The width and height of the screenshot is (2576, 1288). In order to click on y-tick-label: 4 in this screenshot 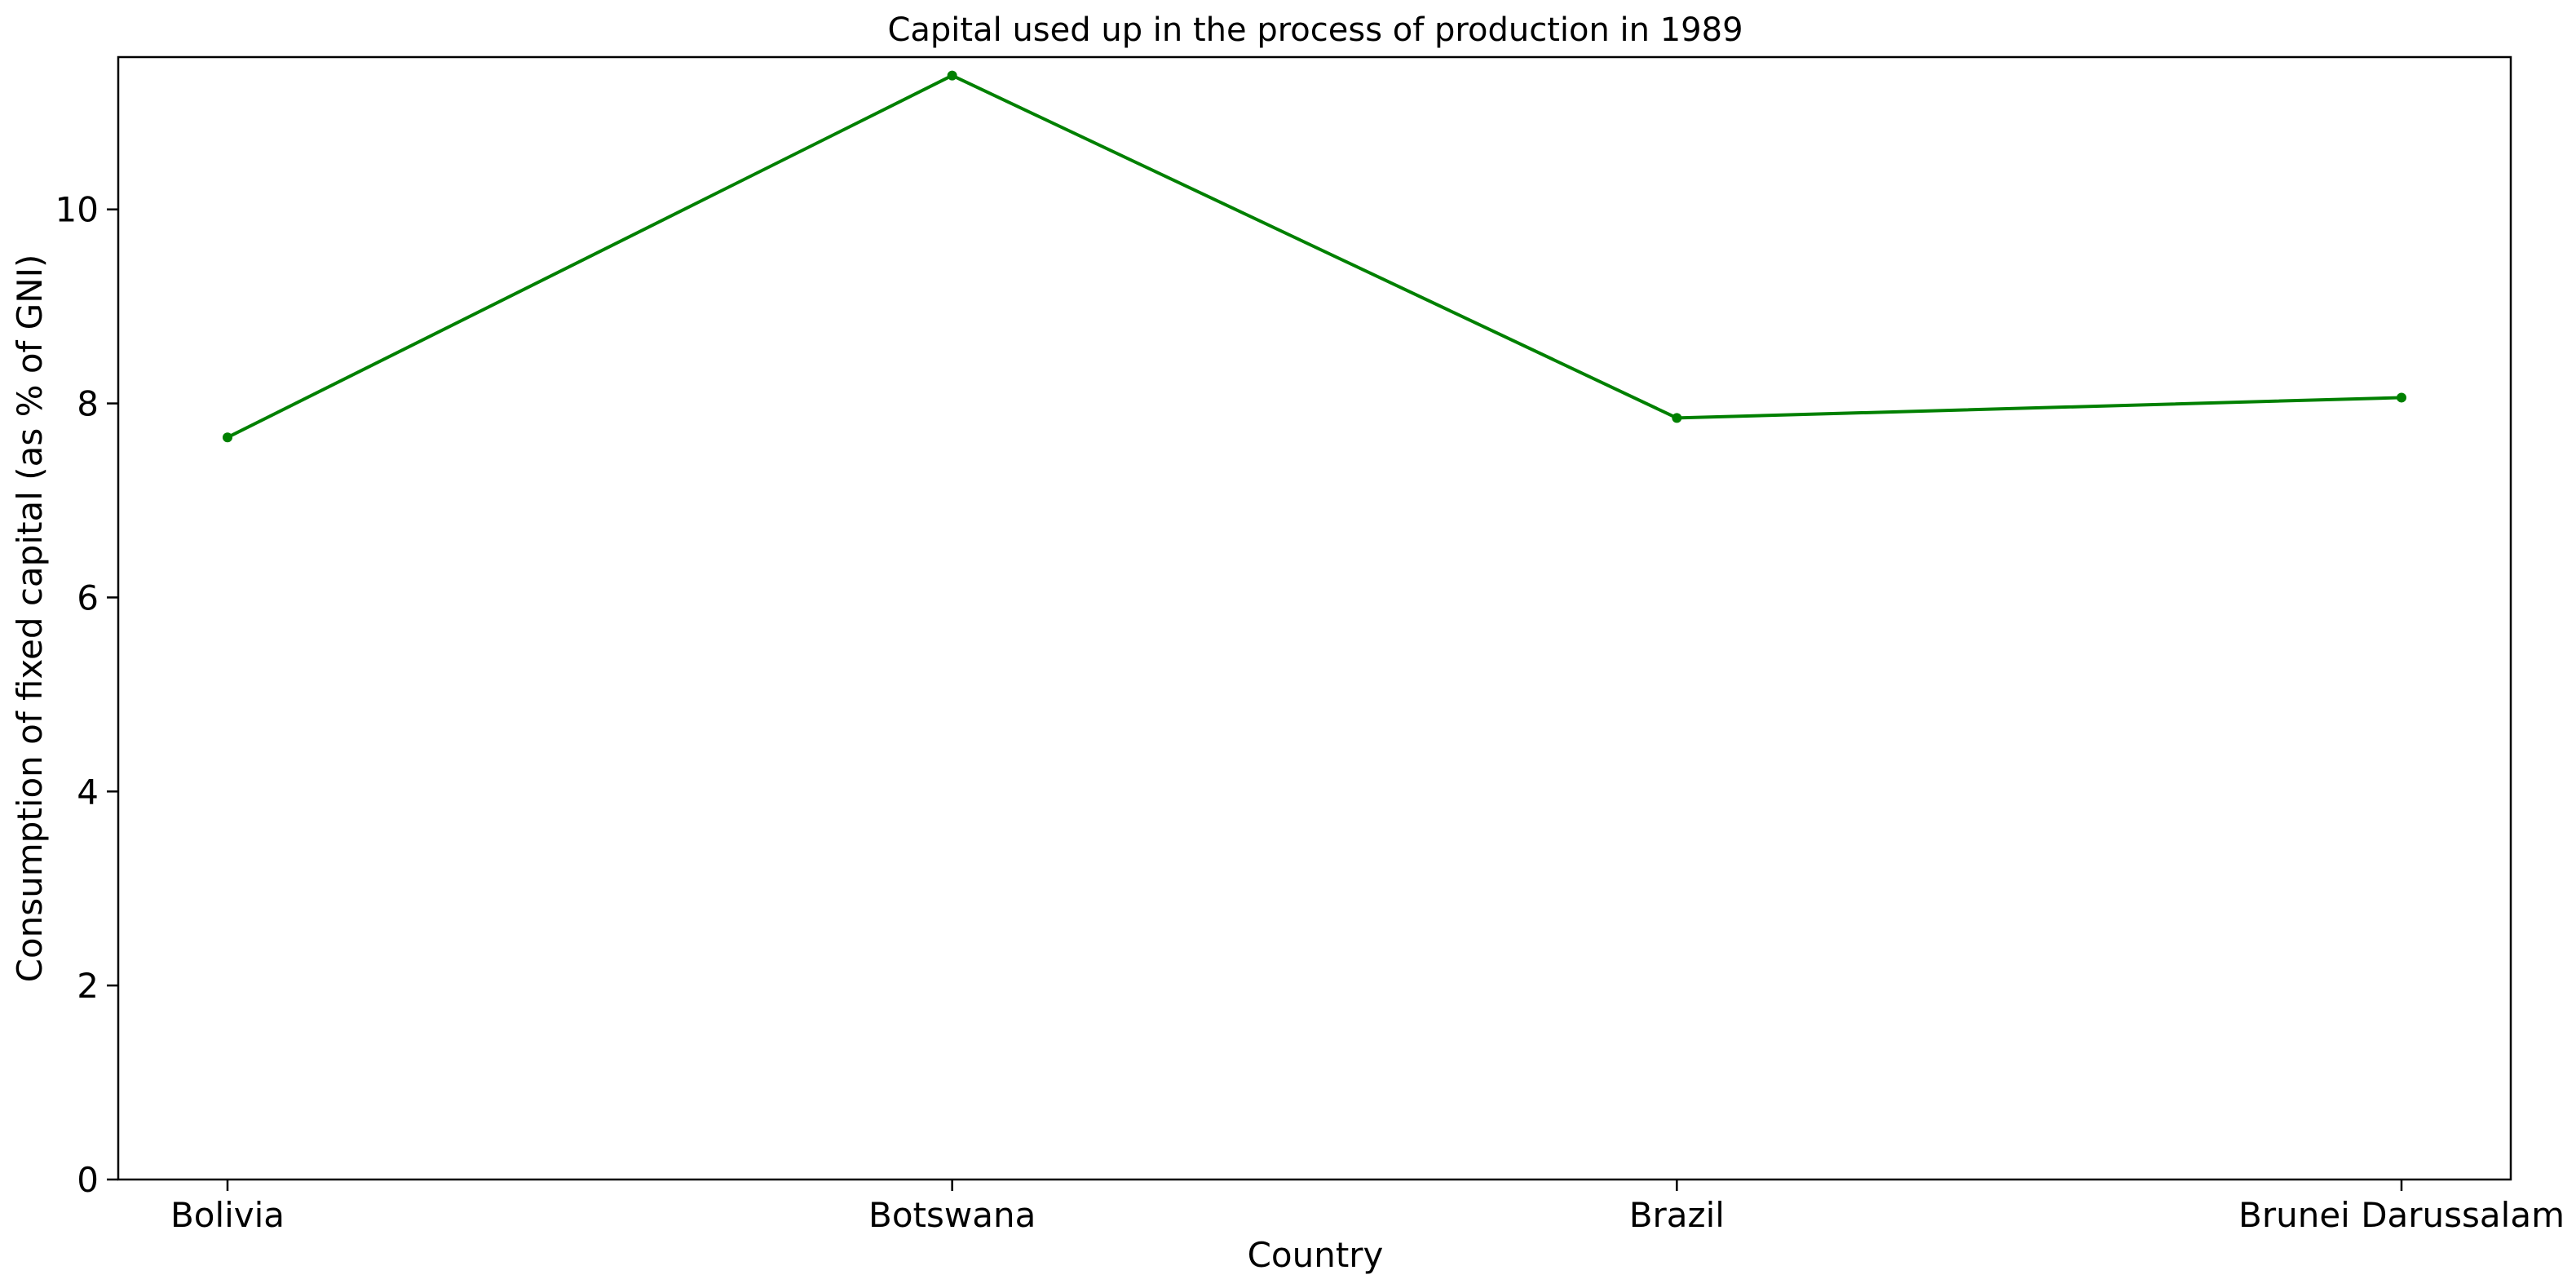, I will do `click(88, 792)`.